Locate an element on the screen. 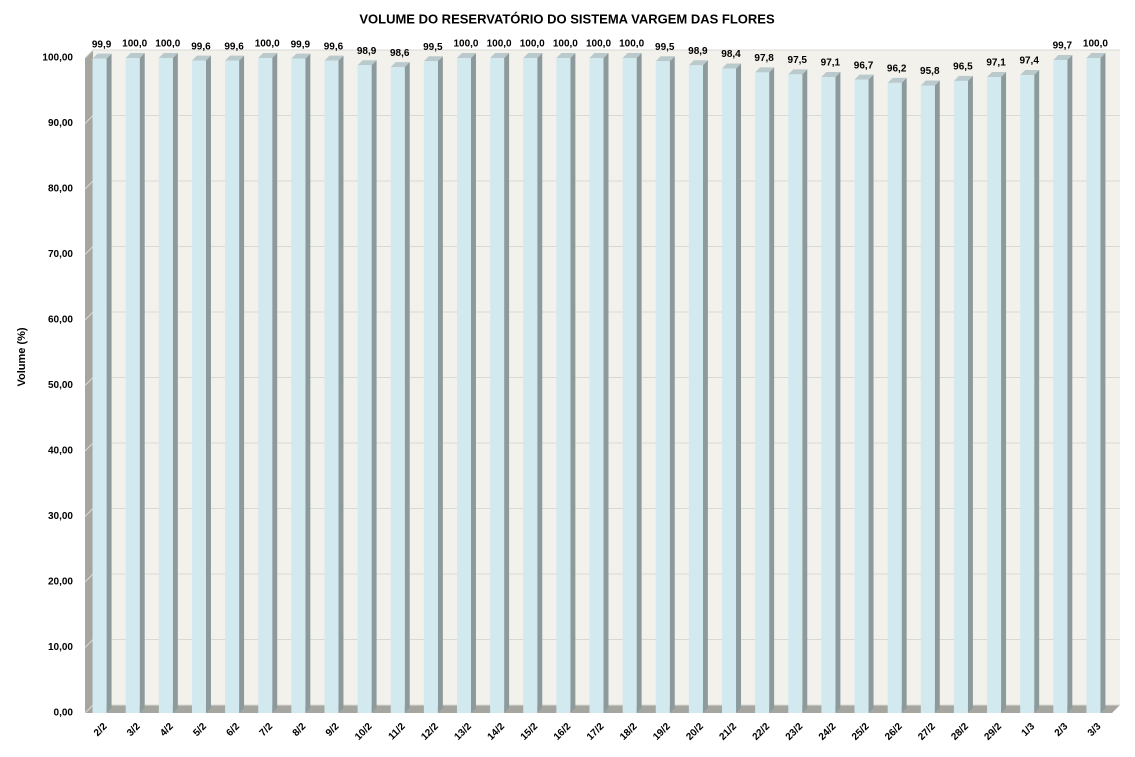 This screenshot has height=757, width=1135. value-label: 96,5 is located at coordinates (963, 67).